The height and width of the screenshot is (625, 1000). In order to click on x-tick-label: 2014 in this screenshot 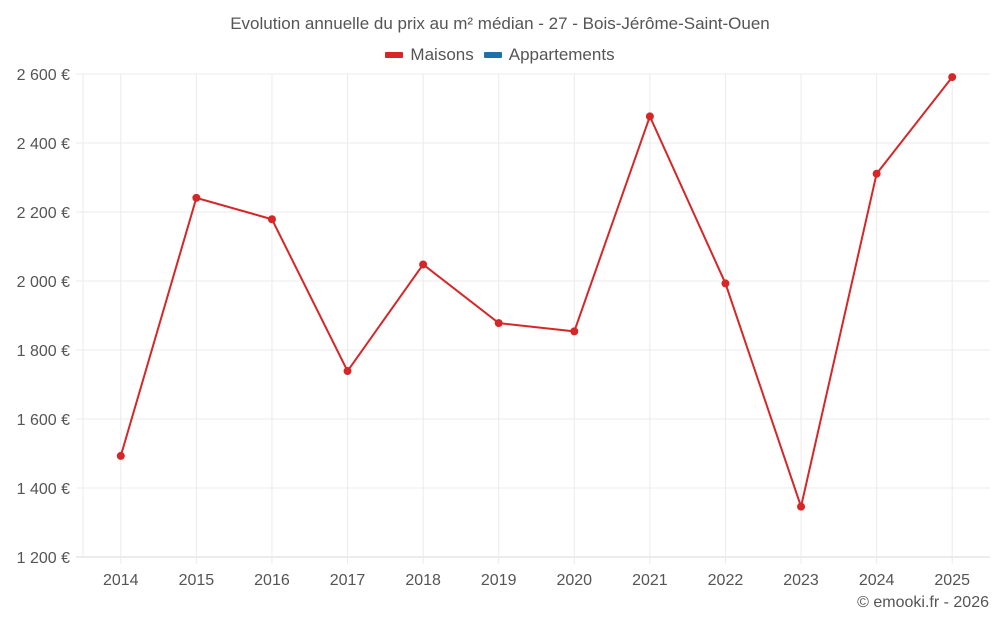, I will do `click(121, 580)`.